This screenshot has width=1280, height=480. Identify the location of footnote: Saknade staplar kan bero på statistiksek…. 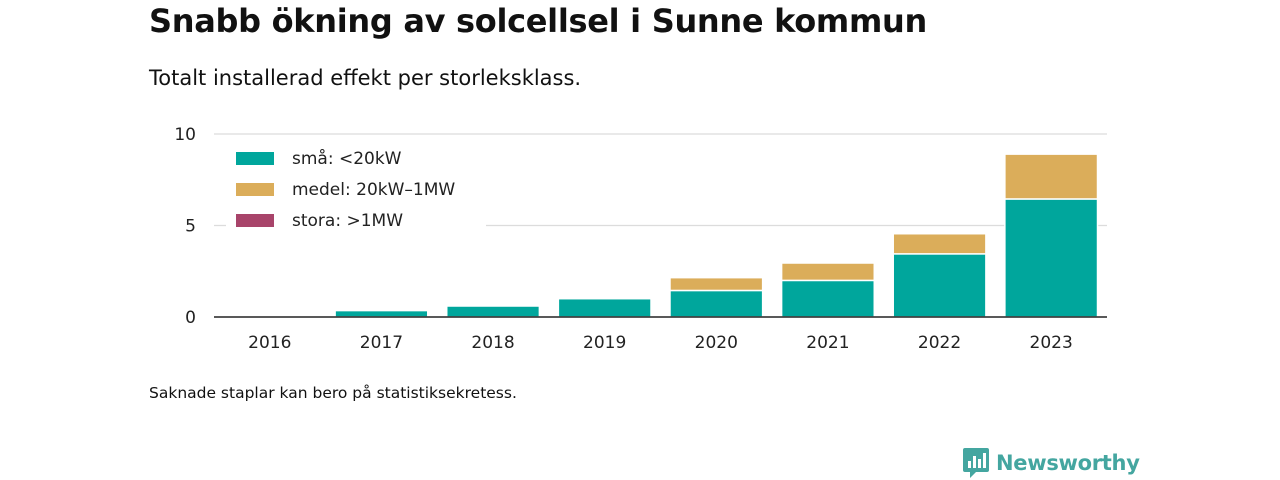
(333, 393).